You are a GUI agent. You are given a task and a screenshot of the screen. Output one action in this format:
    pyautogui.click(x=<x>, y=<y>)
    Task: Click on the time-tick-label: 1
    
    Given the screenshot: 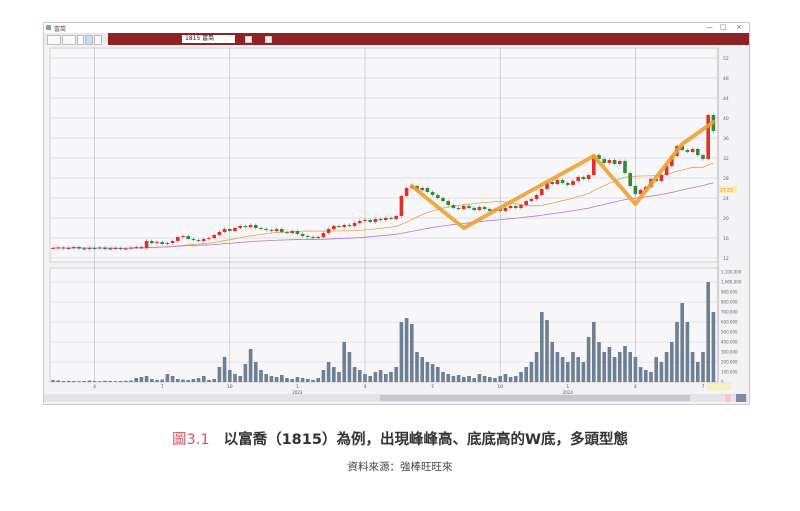 What is the action you would take?
    pyautogui.click(x=567, y=387)
    